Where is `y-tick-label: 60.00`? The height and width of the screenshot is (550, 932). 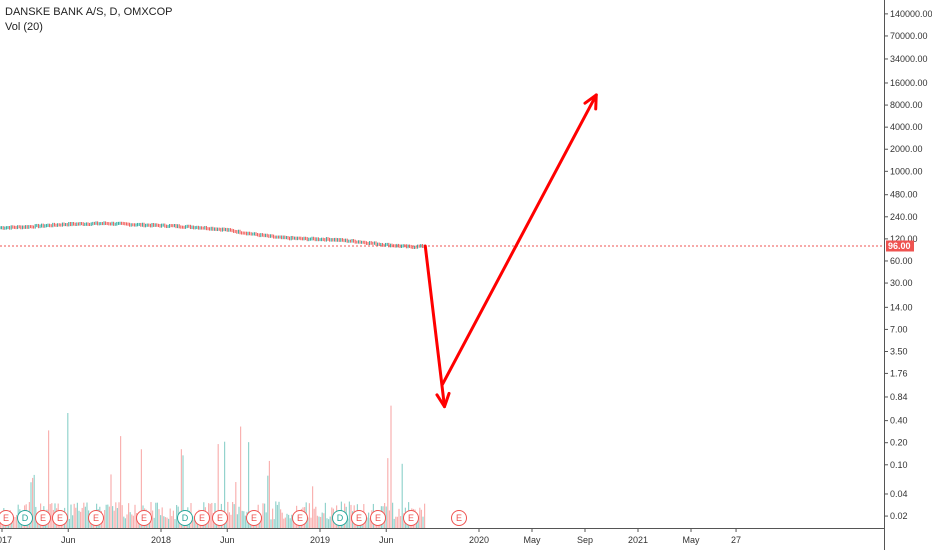
y-tick-label: 60.00 is located at coordinates (901, 261).